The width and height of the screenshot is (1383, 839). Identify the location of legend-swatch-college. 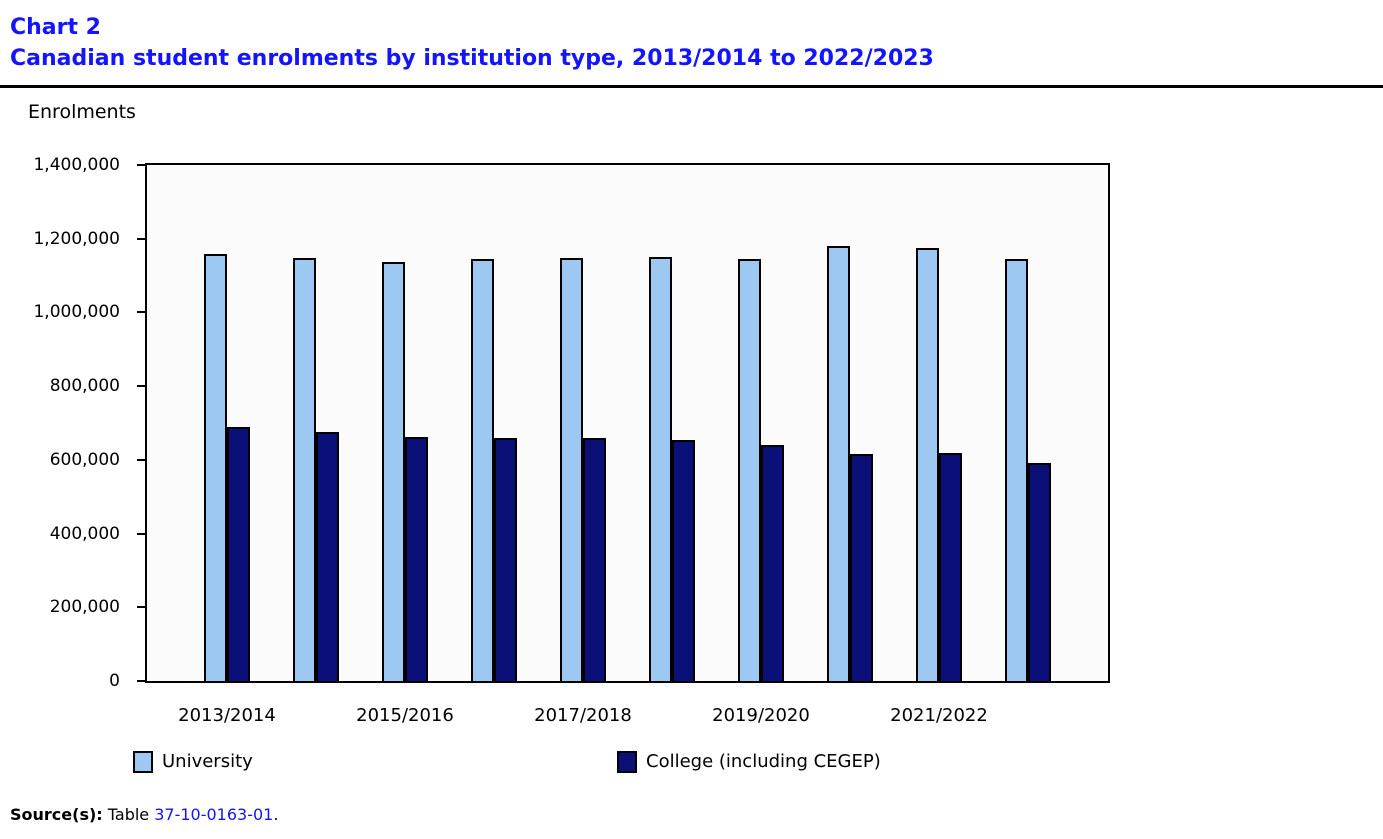
(627, 762).